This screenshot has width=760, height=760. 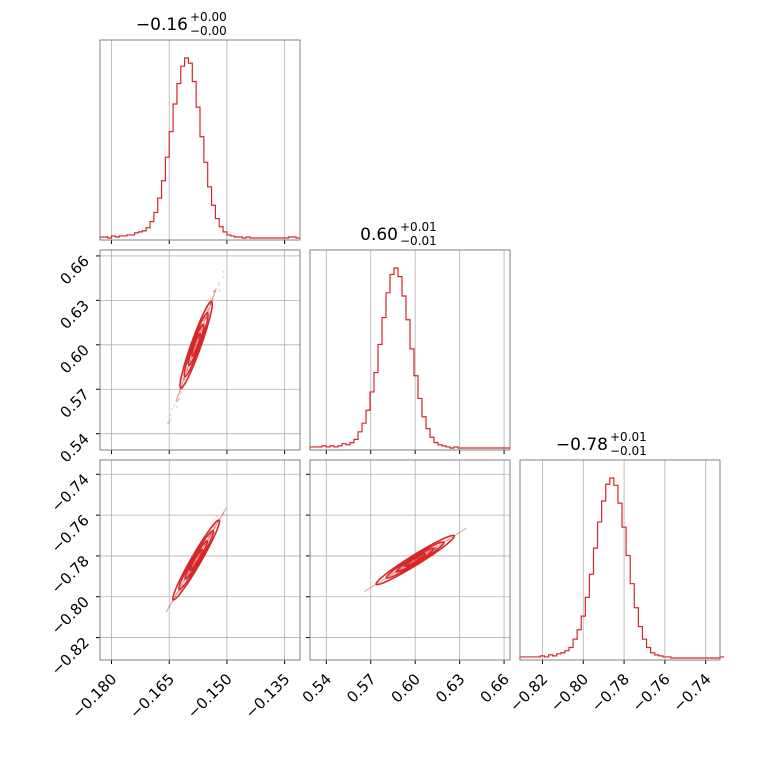 I want to click on x-tick-label-0-1: −0.165, so click(x=152, y=696).